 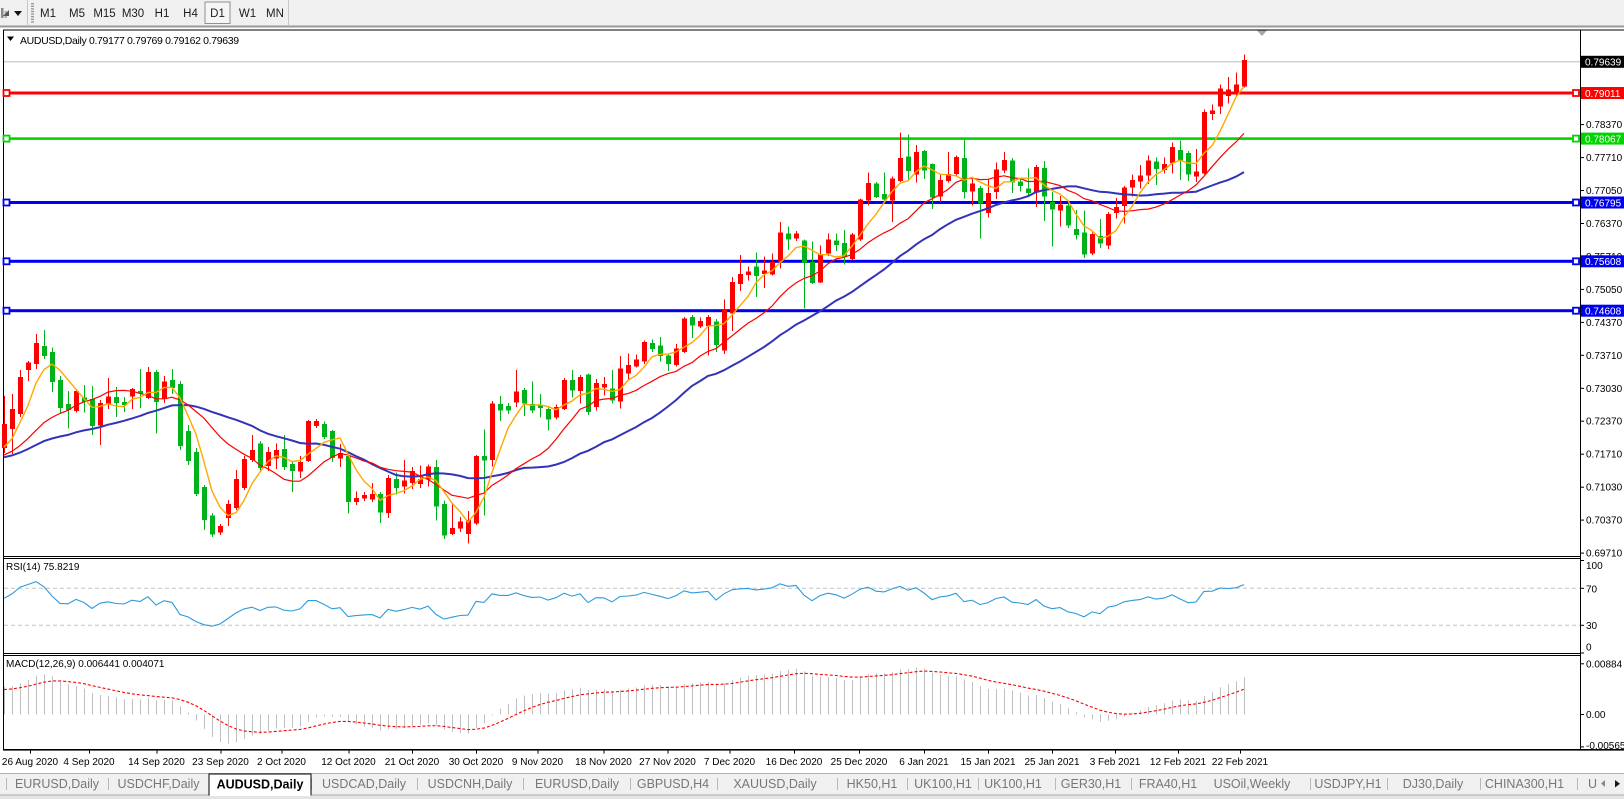 I want to click on svg-text: 9 Nov 2020, so click(x=538, y=762).